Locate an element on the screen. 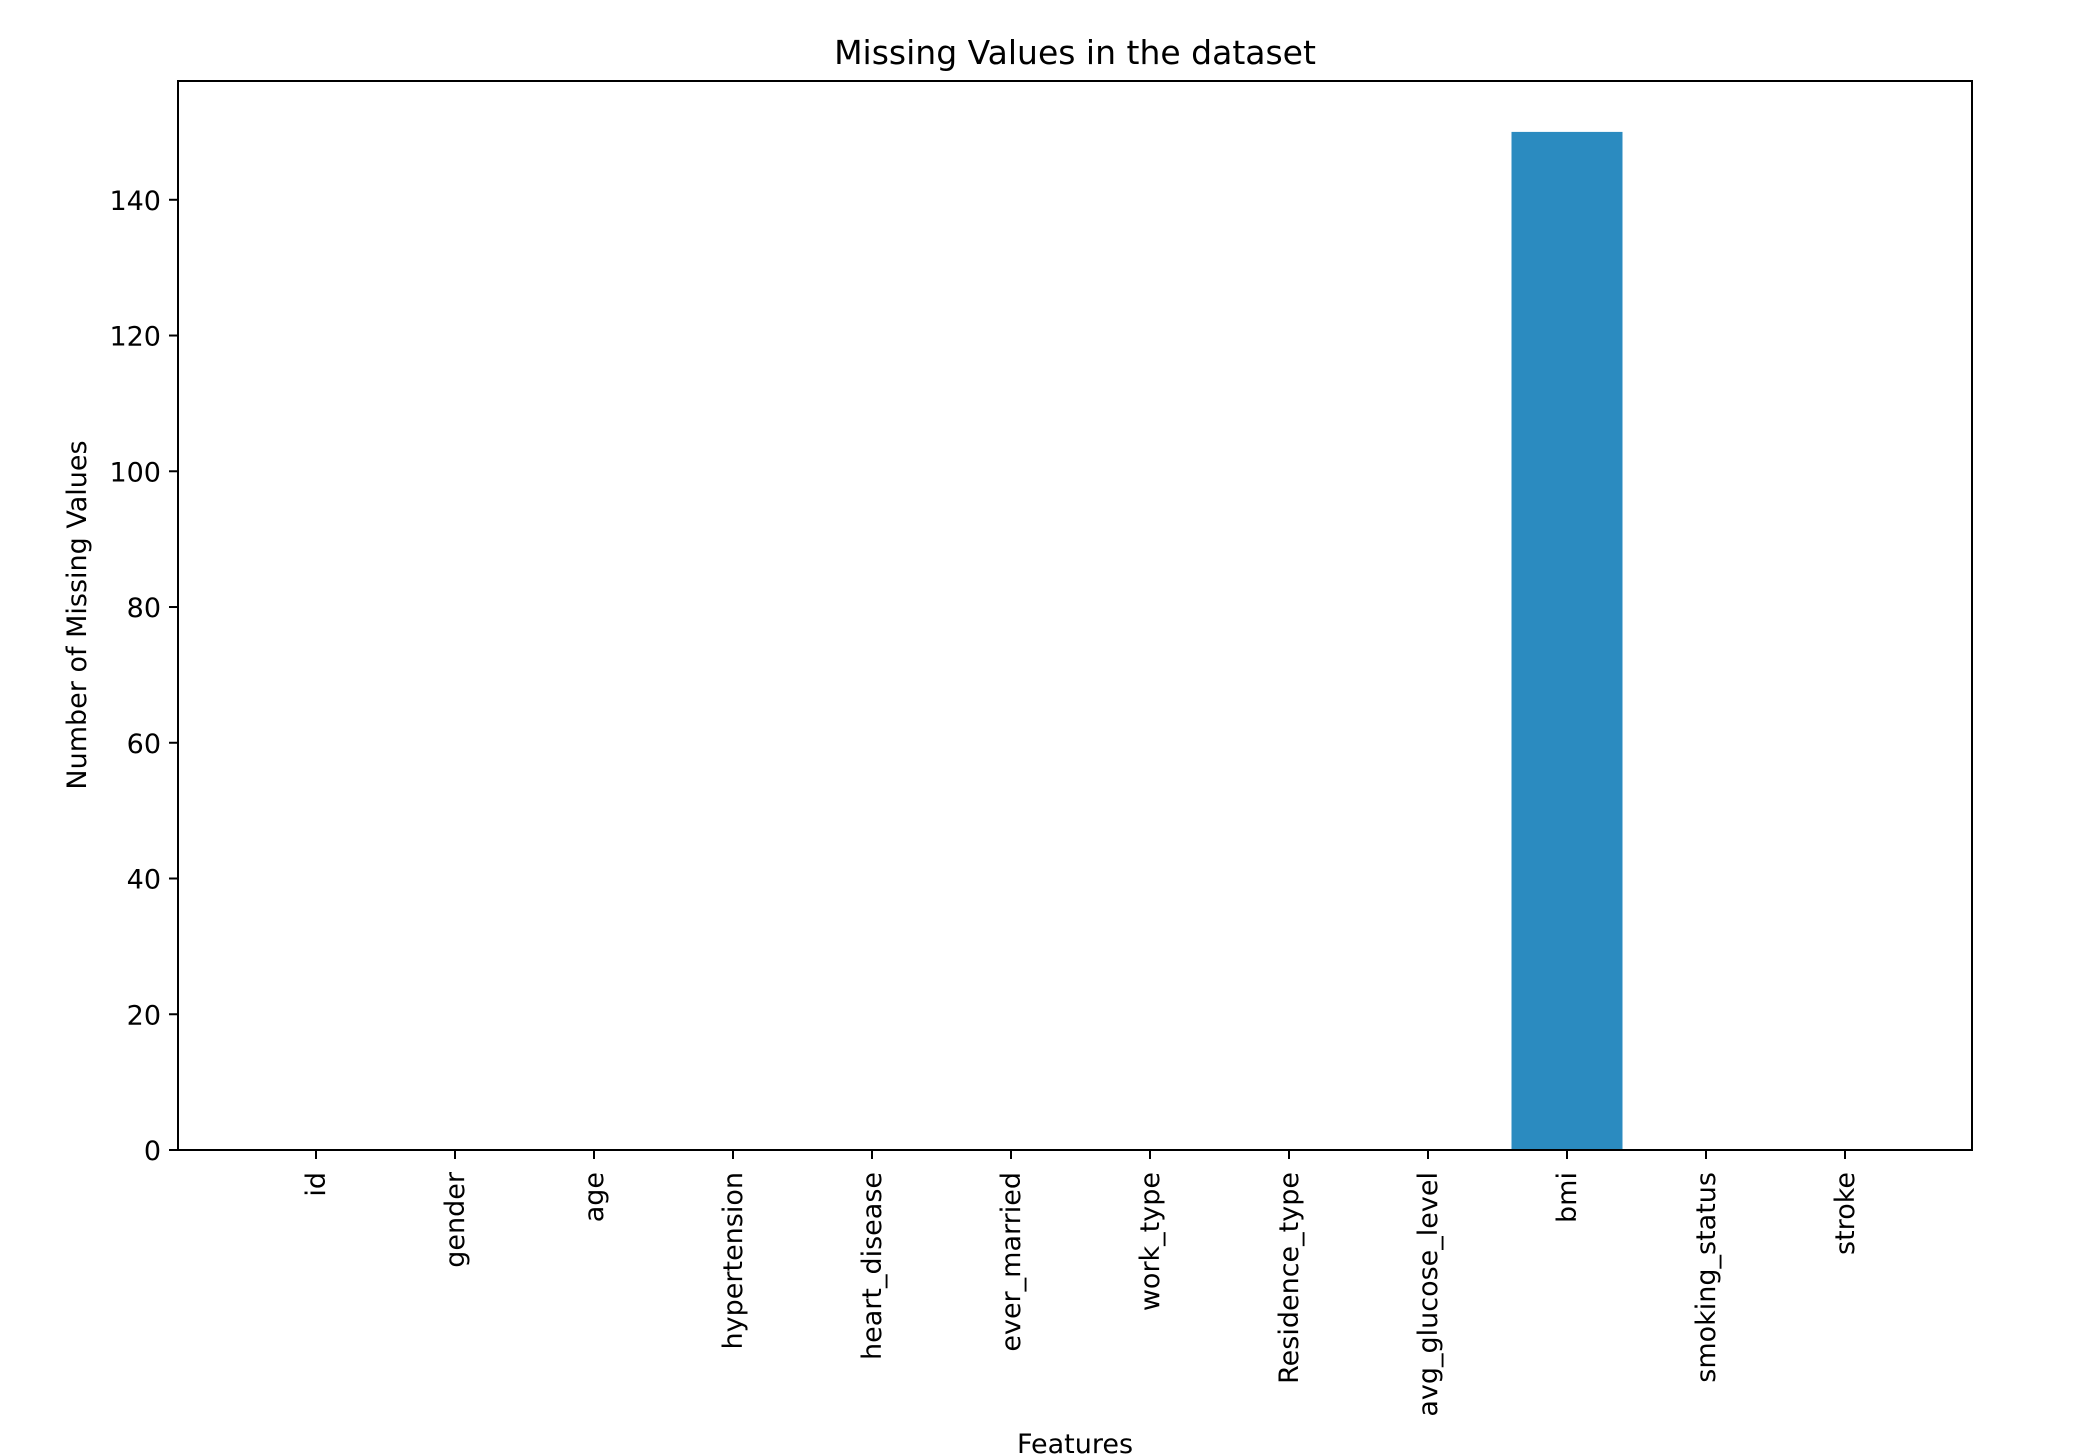 This screenshot has height=1456, width=2100. x-tick-label-age: age is located at coordinates (594, 1197).